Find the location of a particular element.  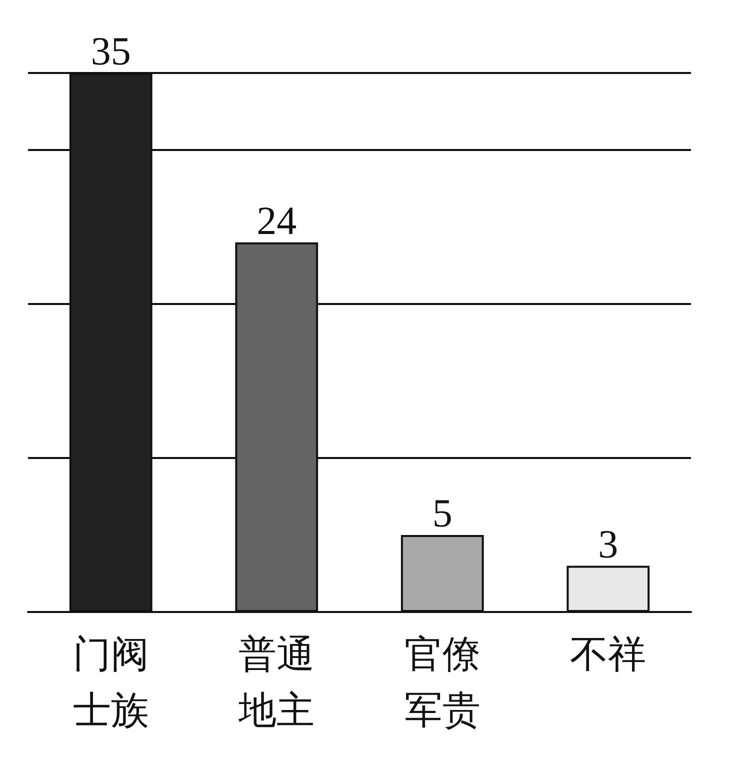

data-label: 35 is located at coordinates (110, 51).